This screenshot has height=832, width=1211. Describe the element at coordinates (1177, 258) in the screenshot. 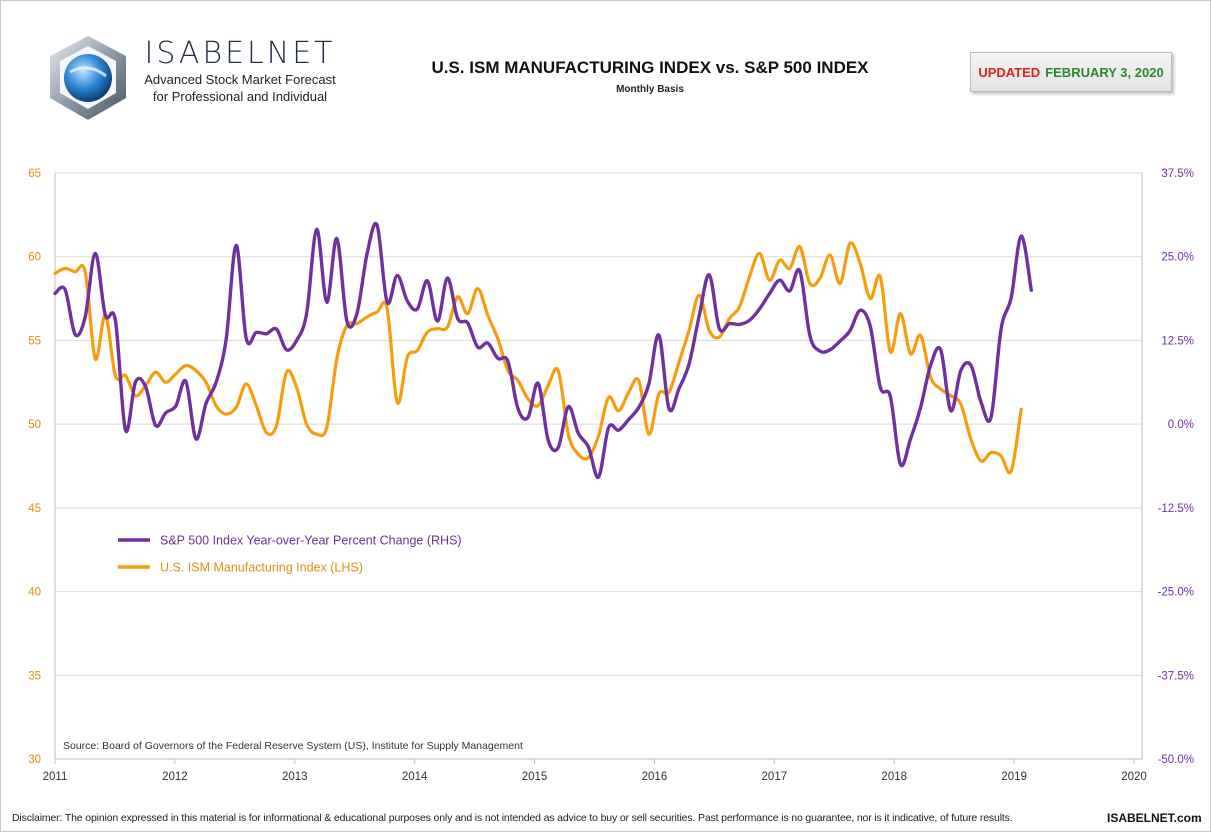

I see `y-right-tick-label: 25.0%` at that location.